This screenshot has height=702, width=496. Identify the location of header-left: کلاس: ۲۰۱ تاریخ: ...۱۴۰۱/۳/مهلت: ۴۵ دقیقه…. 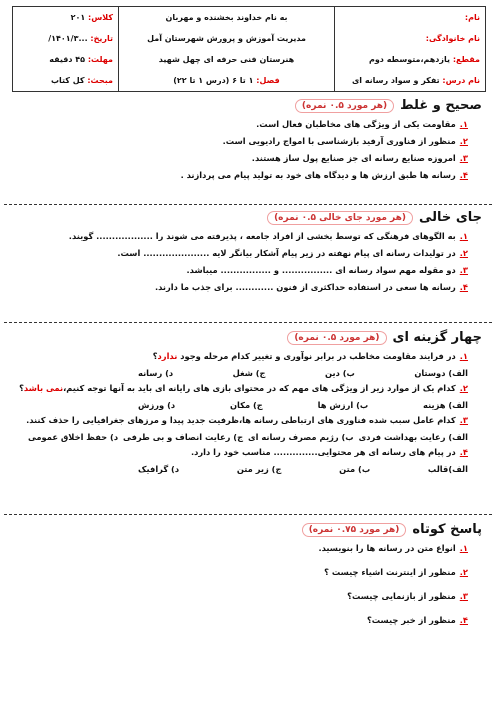
(65, 49).